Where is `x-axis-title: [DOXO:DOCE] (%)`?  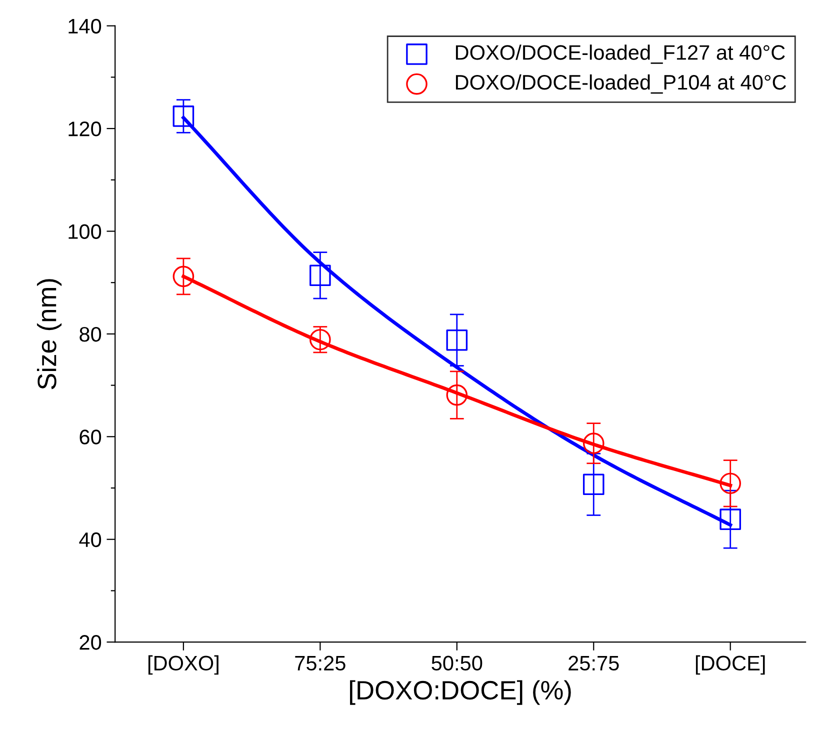
x-axis-title: [DOXO:DOCE] (%) is located at coordinates (460, 692).